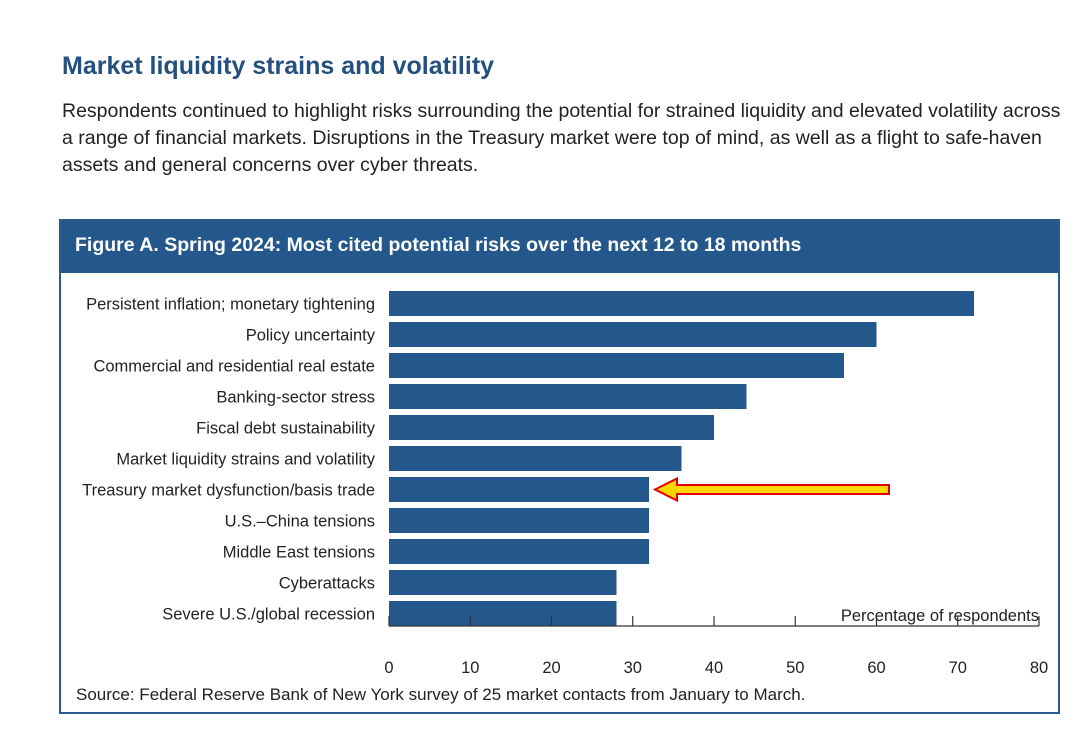  What do you see at coordinates (388, 668) in the screenshot?
I see `x-tick-label: 0` at bounding box center [388, 668].